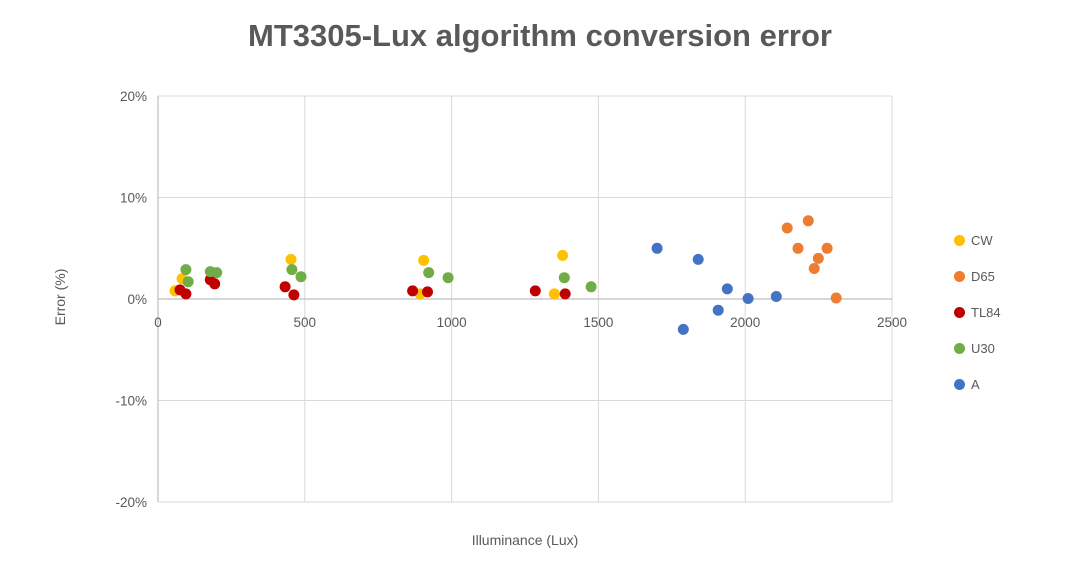  I want to click on legend-item-u30: U30, so click(977, 348).